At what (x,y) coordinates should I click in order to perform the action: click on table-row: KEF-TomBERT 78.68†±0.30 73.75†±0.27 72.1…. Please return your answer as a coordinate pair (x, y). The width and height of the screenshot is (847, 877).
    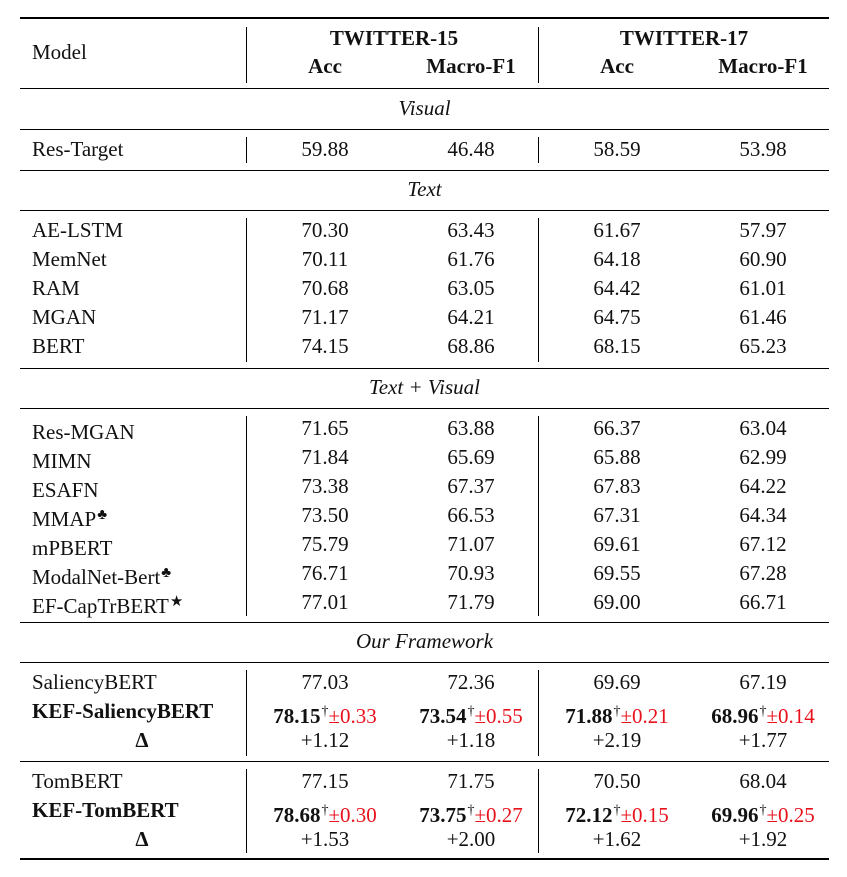
    Looking at the image, I should click on (424, 811).